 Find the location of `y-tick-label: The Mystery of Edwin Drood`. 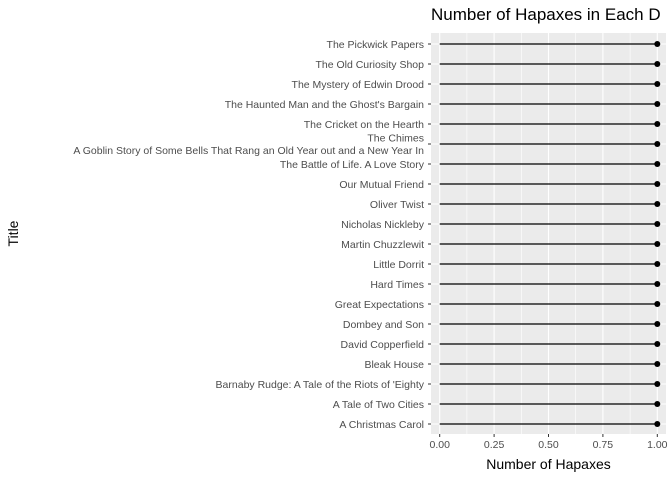

y-tick-label: The Mystery of Edwin Drood is located at coordinates (358, 85).